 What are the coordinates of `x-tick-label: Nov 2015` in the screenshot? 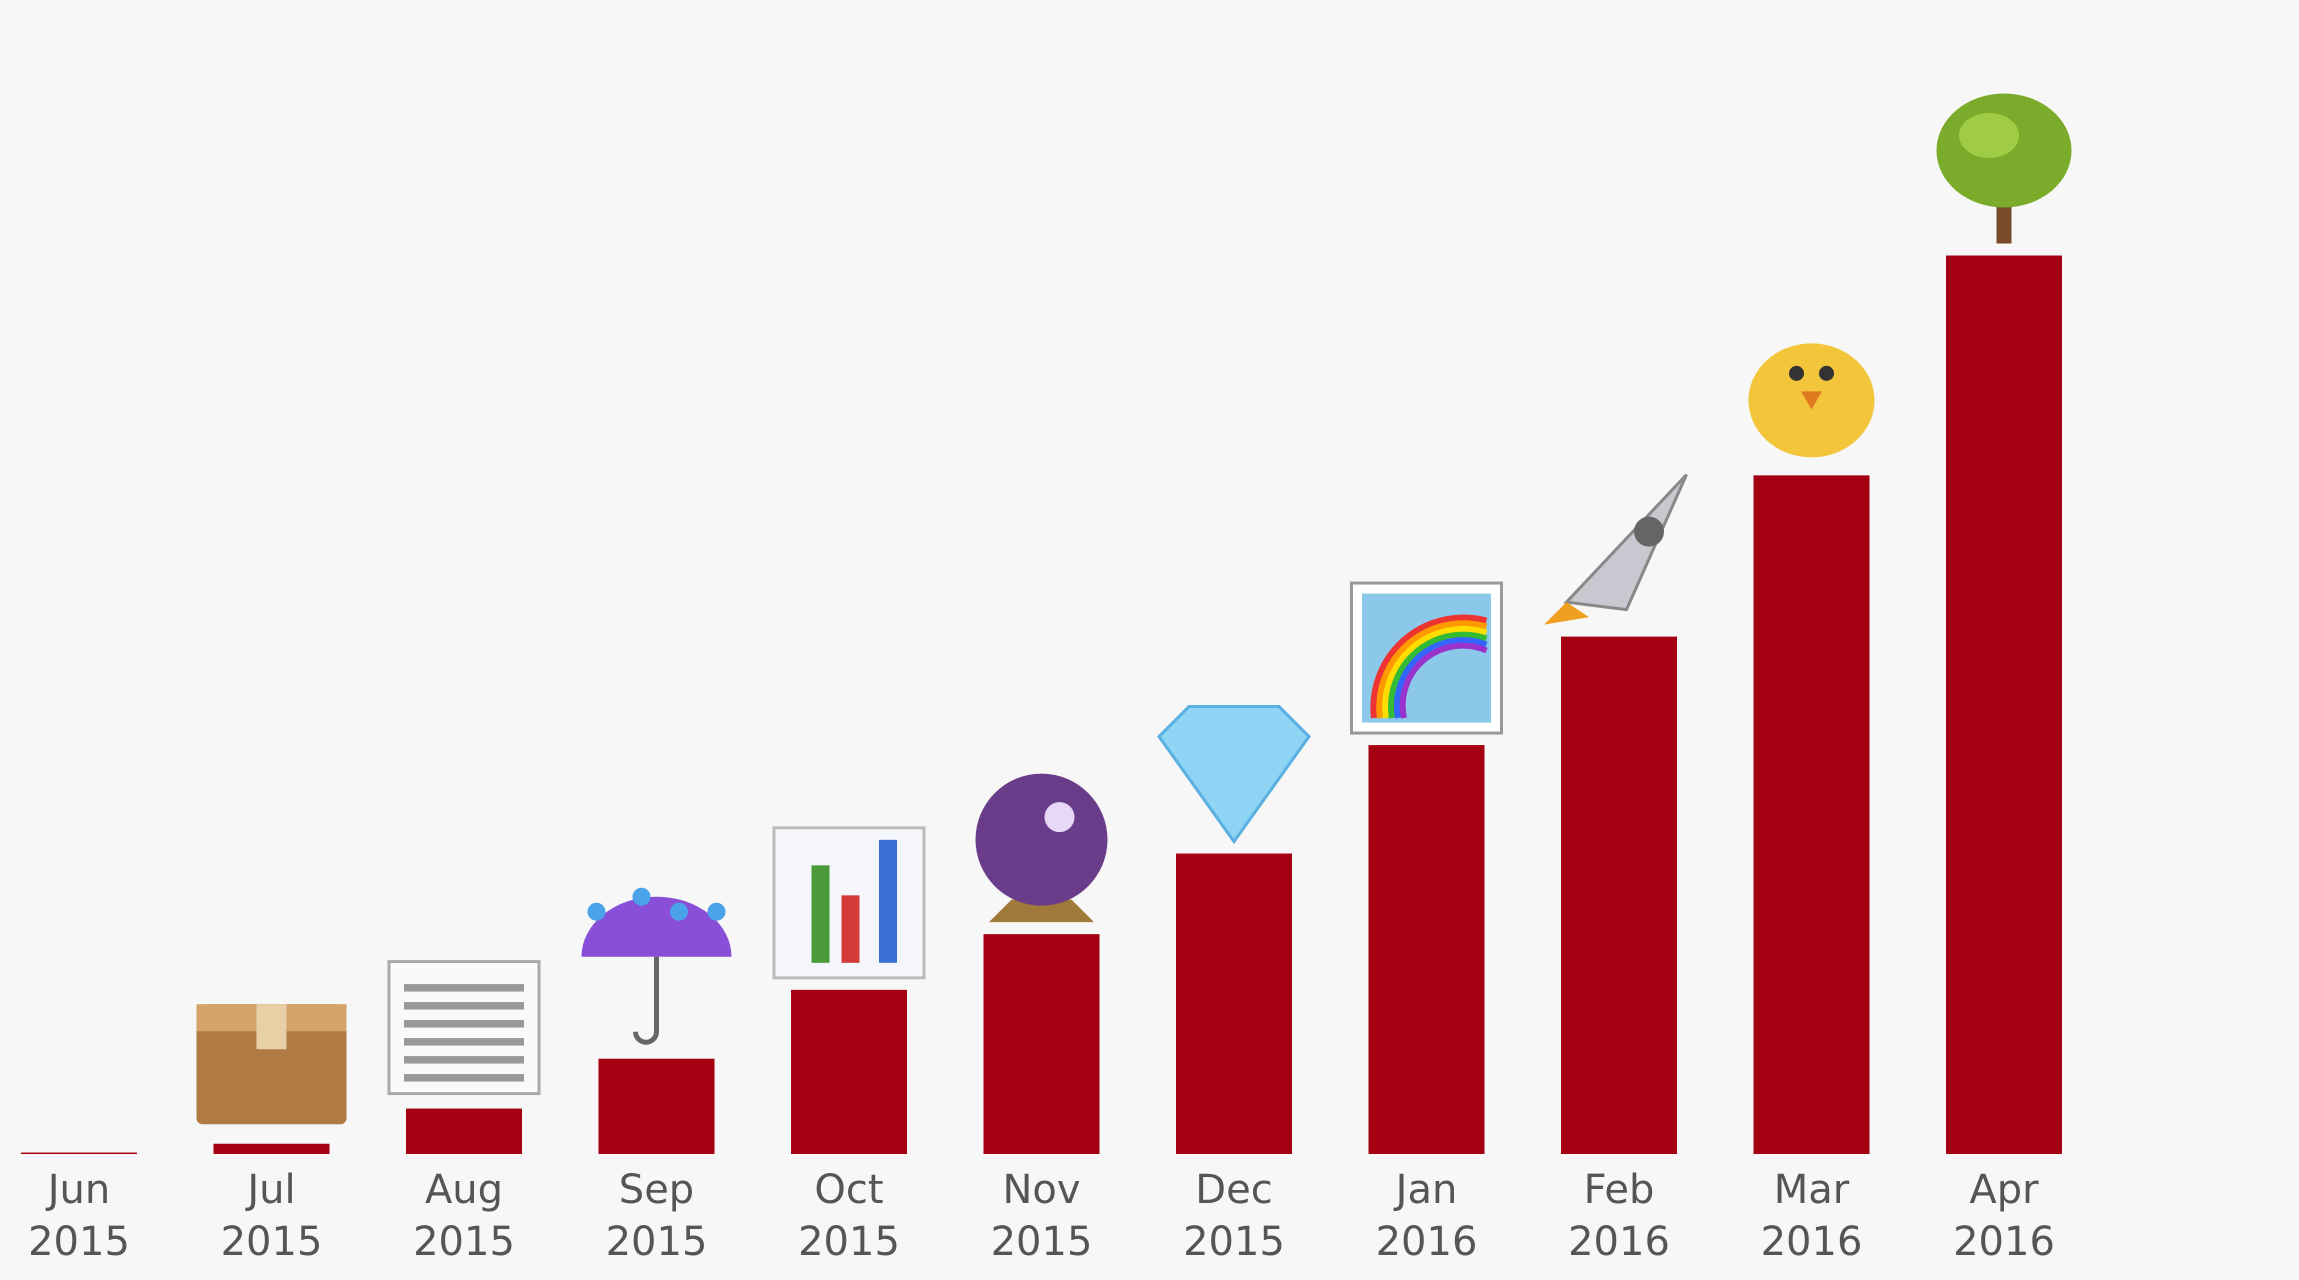 It's located at (1041, 1216).